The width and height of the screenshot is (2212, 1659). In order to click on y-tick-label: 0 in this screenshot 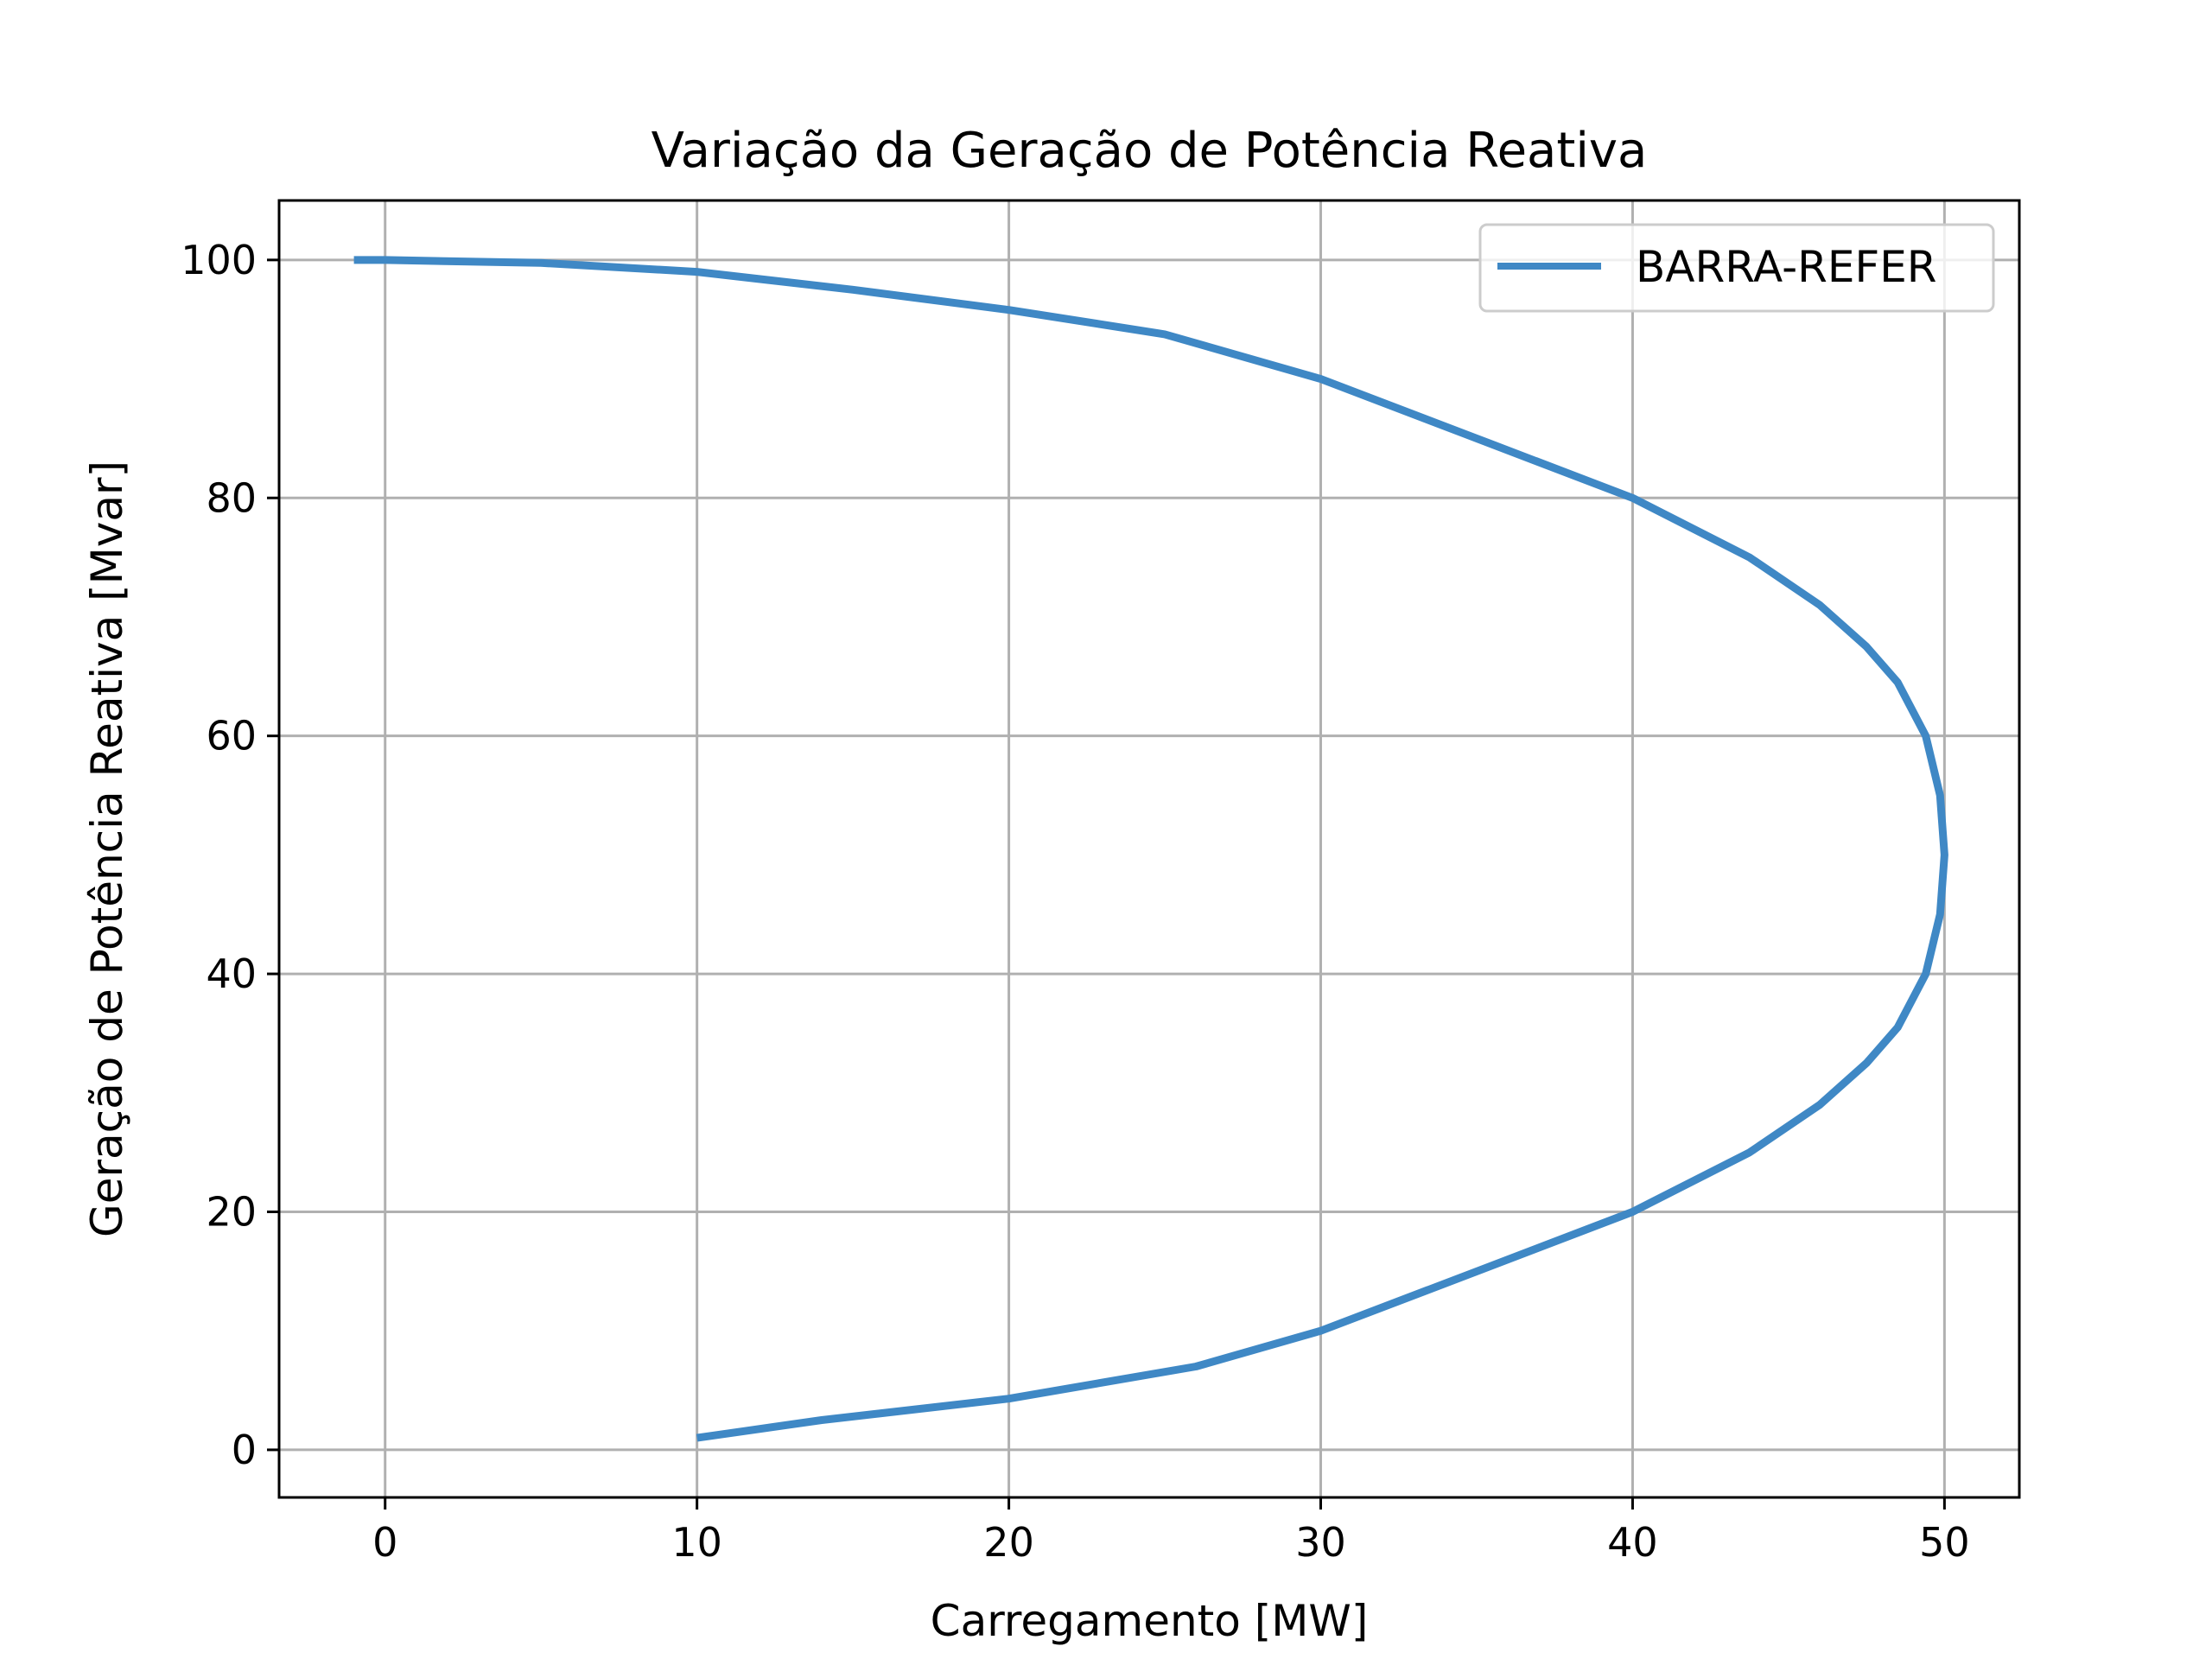, I will do `click(244, 1450)`.